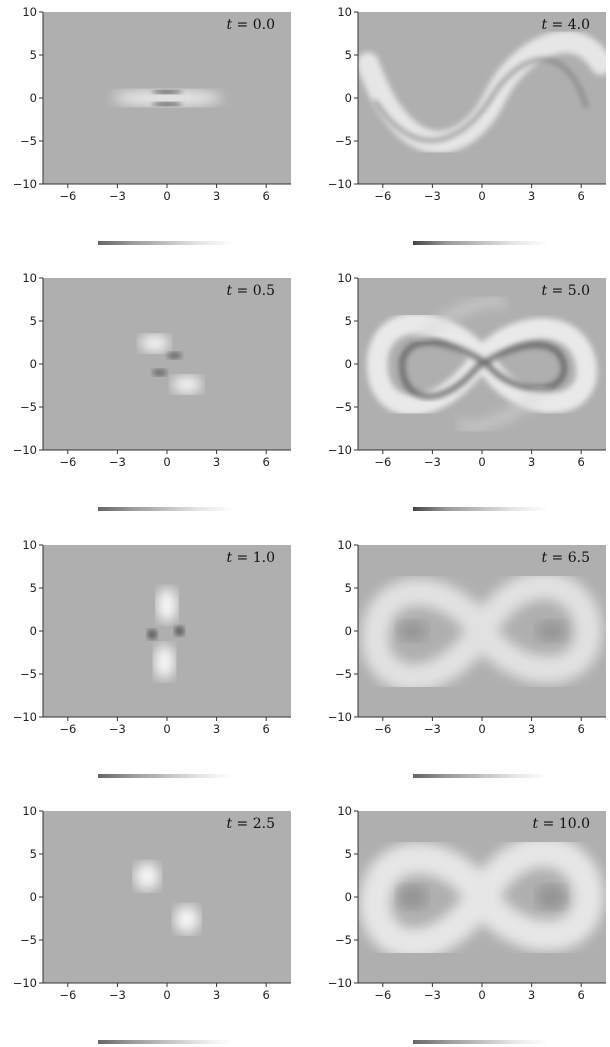  I want to click on panel-t-6-5: −6 −3 0 3 6 10 5 0 −5 −10 t = 6.5, so click(467, 658).